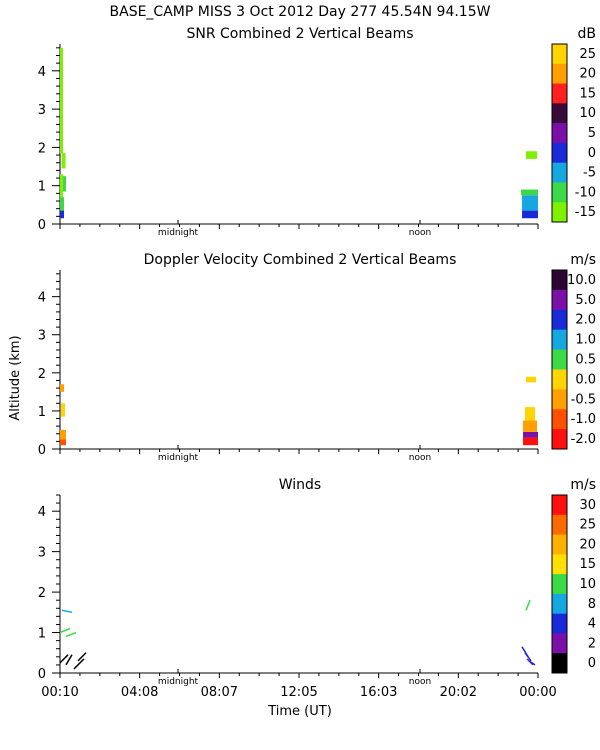  Describe the element at coordinates (458, 692) in the screenshot. I see `x-tick-label: 20:02` at that location.